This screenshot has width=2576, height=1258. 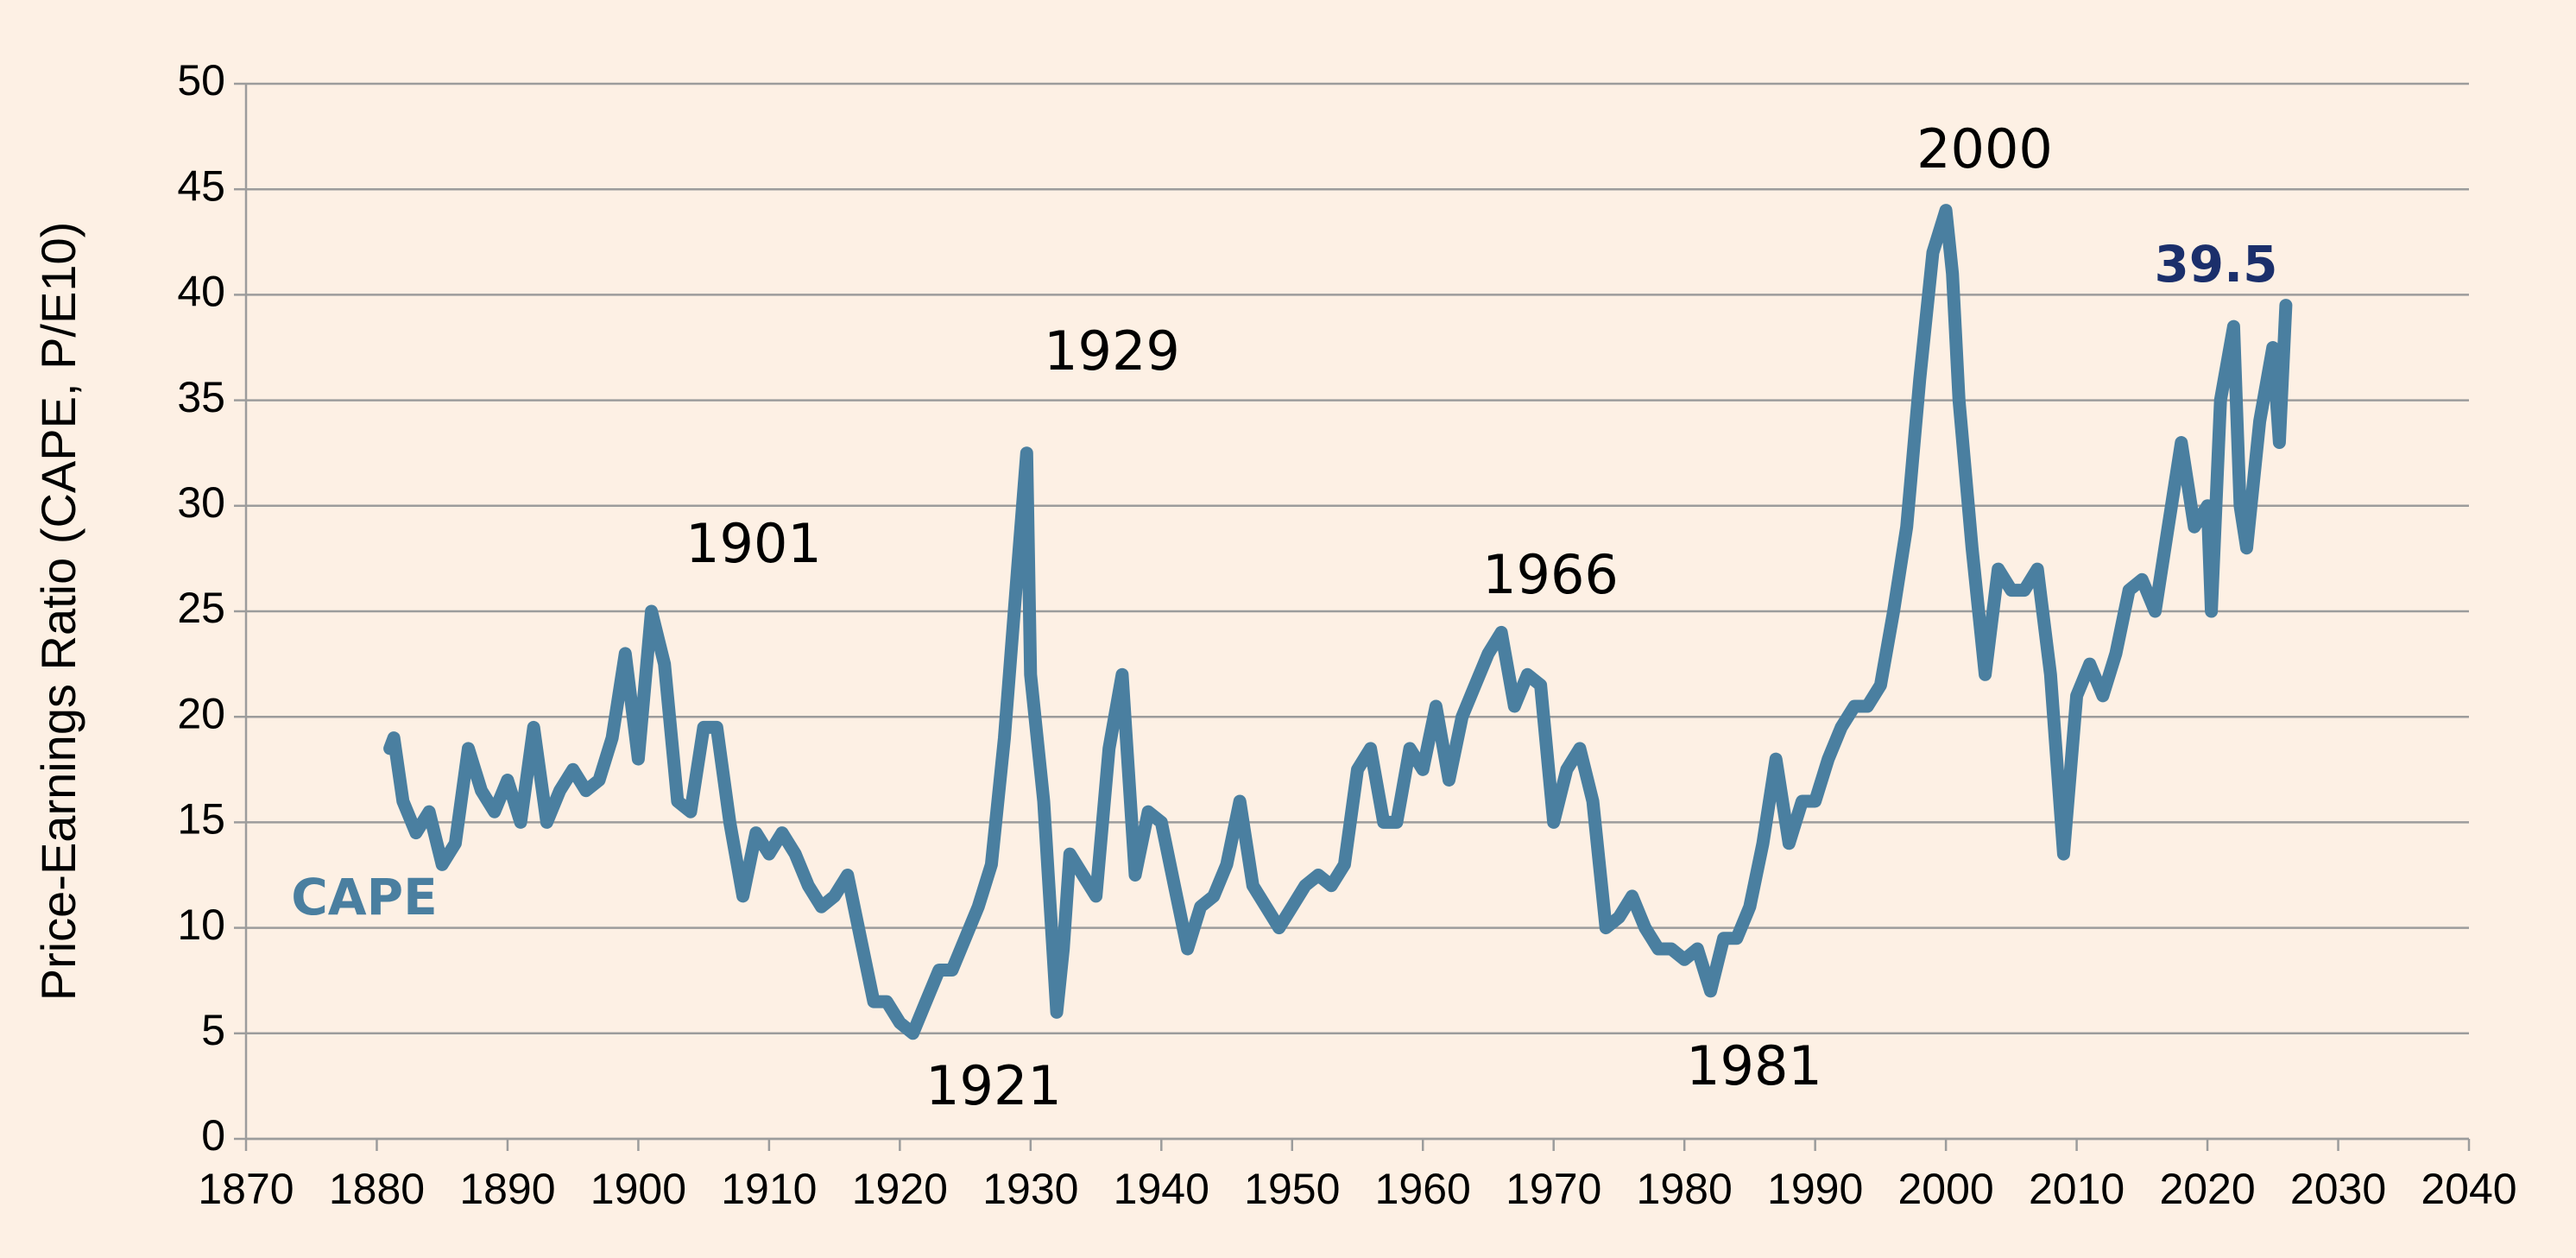 What do you see at coordinates (201, 713) in the screenshot?
I see `y-tick-label: 20` at bounding box center [201, 713].